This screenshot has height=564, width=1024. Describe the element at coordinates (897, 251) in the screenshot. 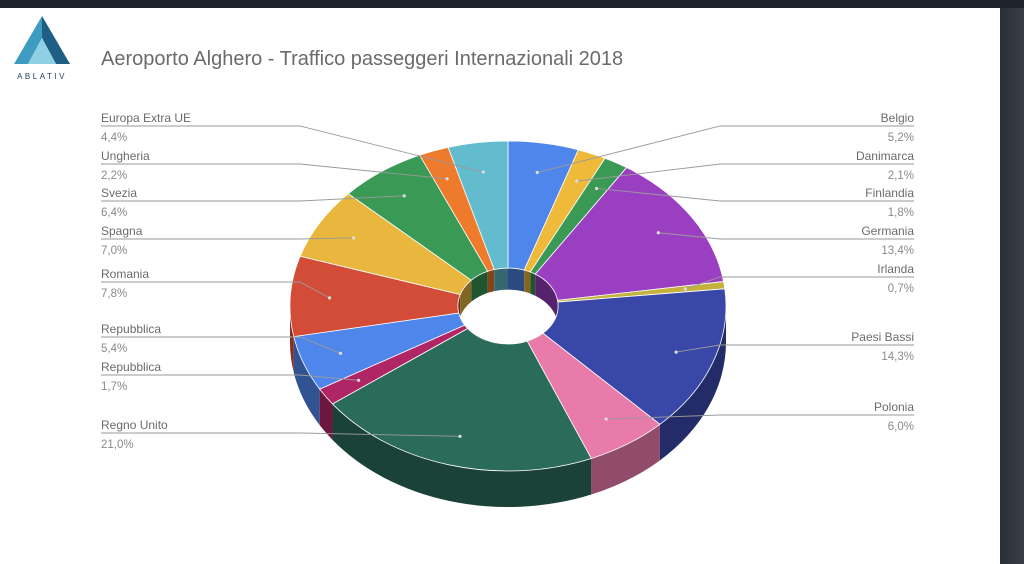

I see `slice-value-label-germania-3: 13,4%` at that location.